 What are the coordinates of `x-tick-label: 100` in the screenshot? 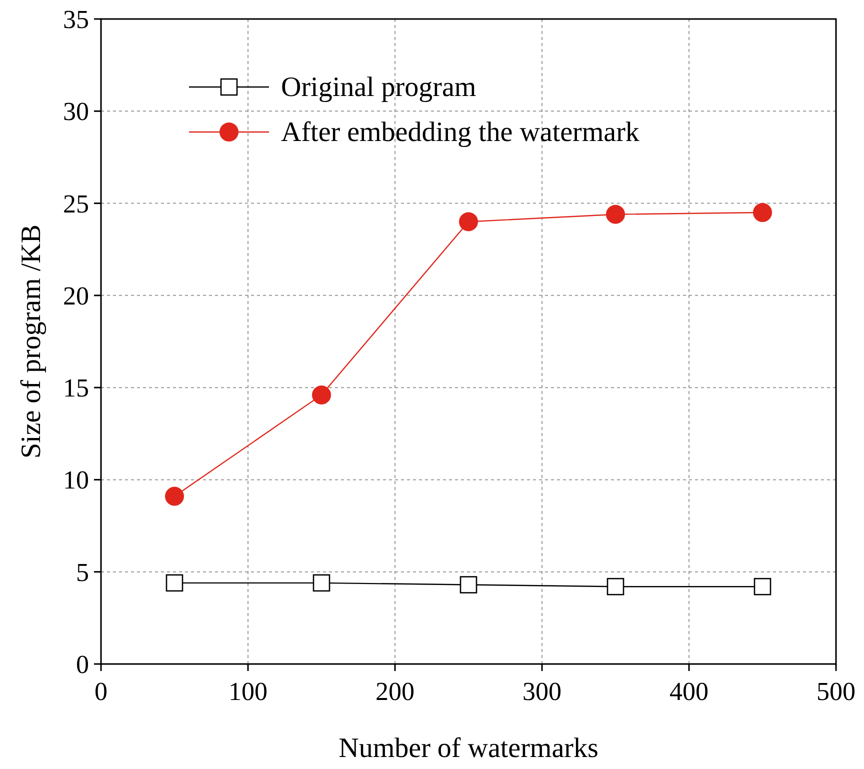 It's located at (248, 691).